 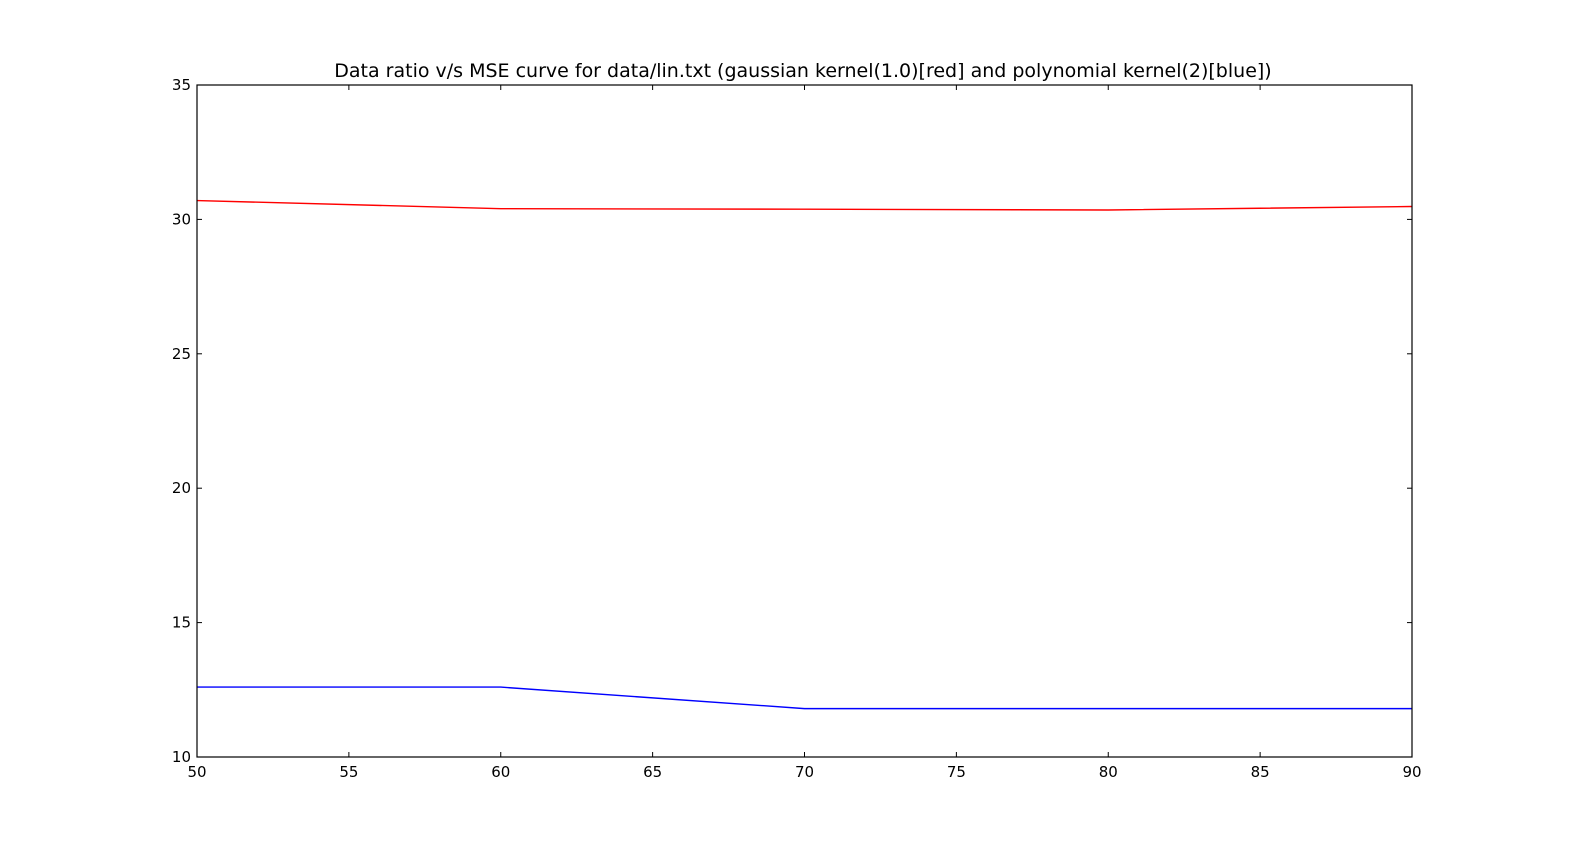 I want to click on x-tick-label: 70, so click(x=804, y=772).